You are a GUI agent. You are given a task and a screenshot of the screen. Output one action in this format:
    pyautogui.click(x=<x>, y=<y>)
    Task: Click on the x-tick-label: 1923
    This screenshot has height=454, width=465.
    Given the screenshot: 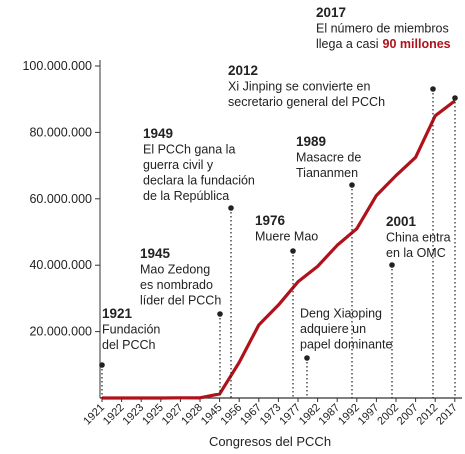 What is the action you would take?
    pyautogui.click(x=134, y=415)
    